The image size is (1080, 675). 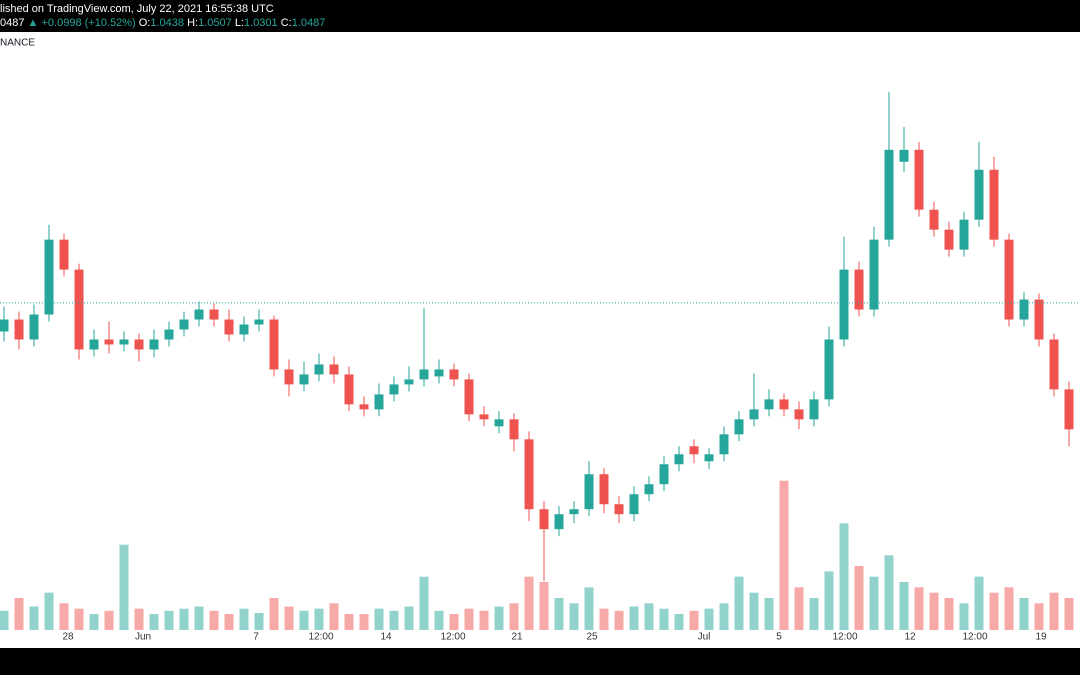 I want to click on x-tick-label: 12, so click(x=910, y=637).